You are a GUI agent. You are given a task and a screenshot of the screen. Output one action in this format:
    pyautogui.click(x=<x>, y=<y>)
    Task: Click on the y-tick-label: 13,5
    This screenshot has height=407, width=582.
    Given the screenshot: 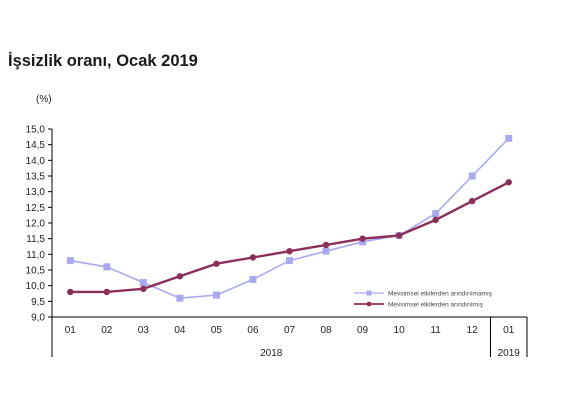 What is the action you would take?
    pyautogui.click(x=36, y=177)
    